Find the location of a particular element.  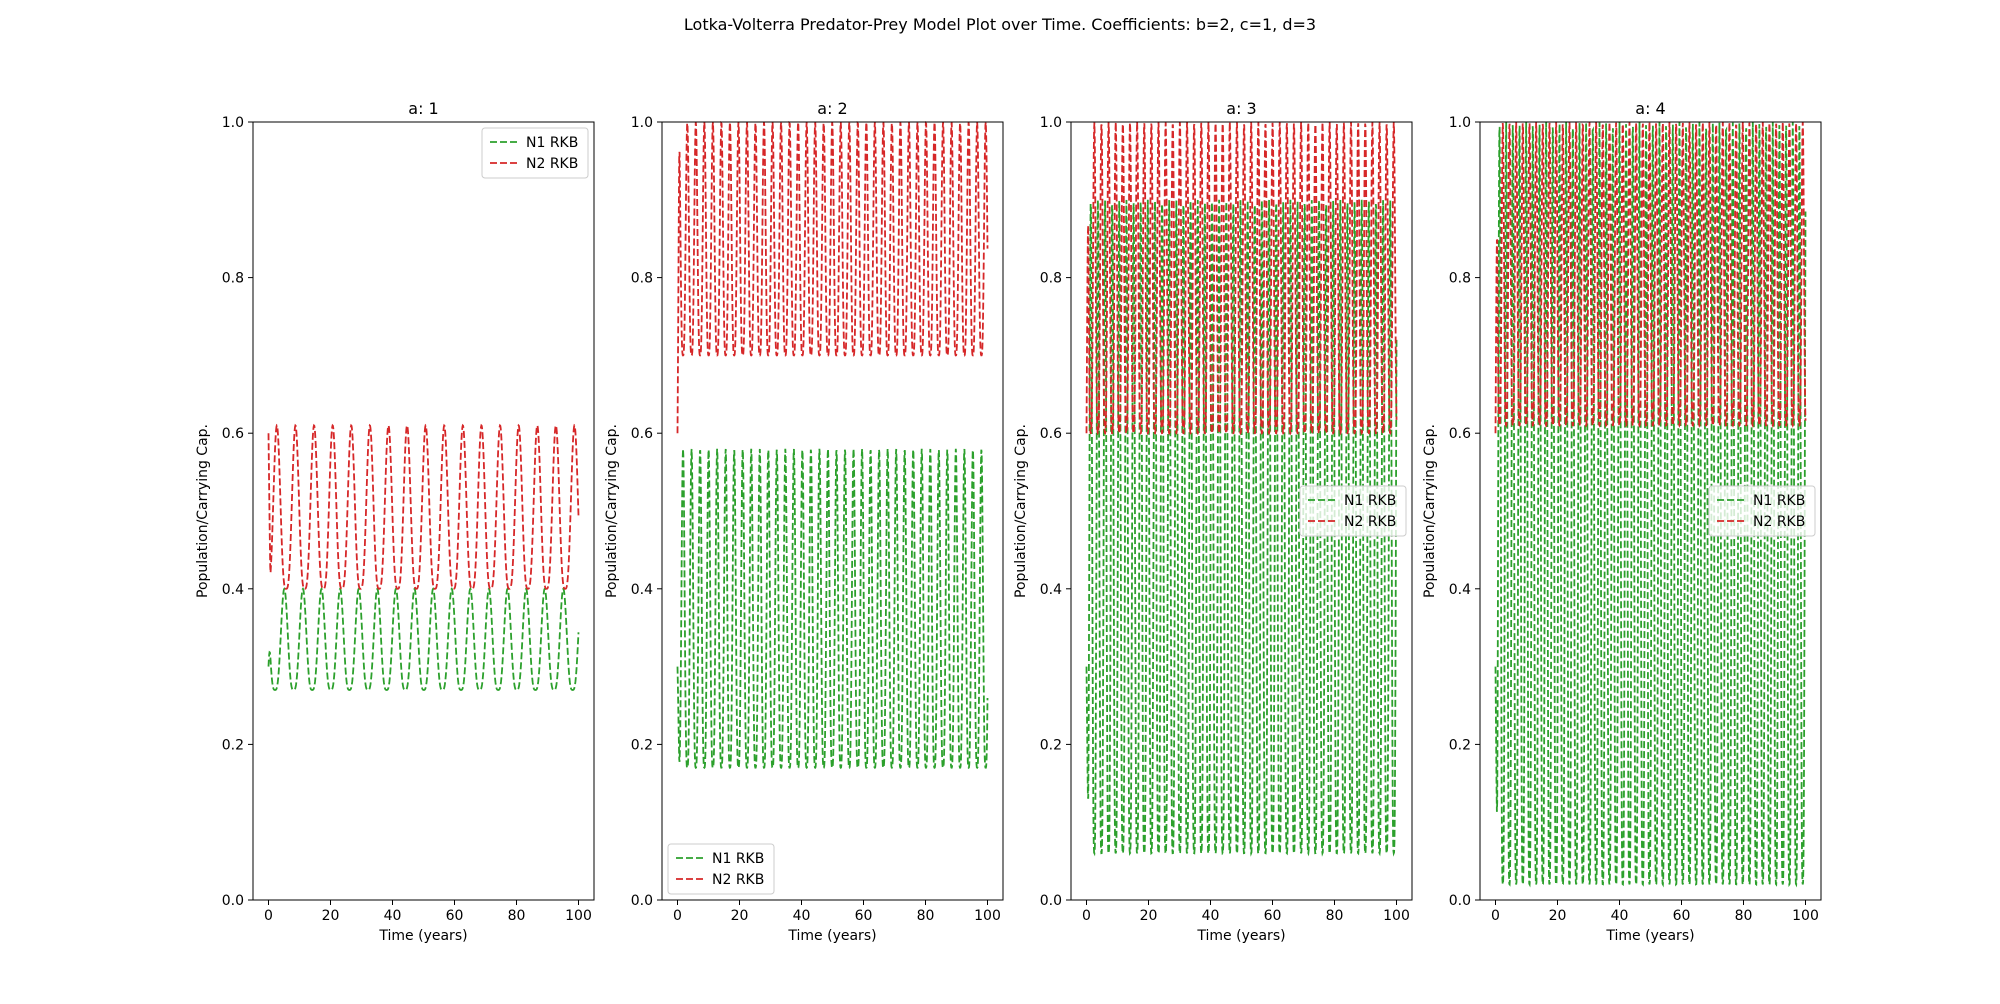

subplot-title: a: 1 is located at coordinates (423, 108).